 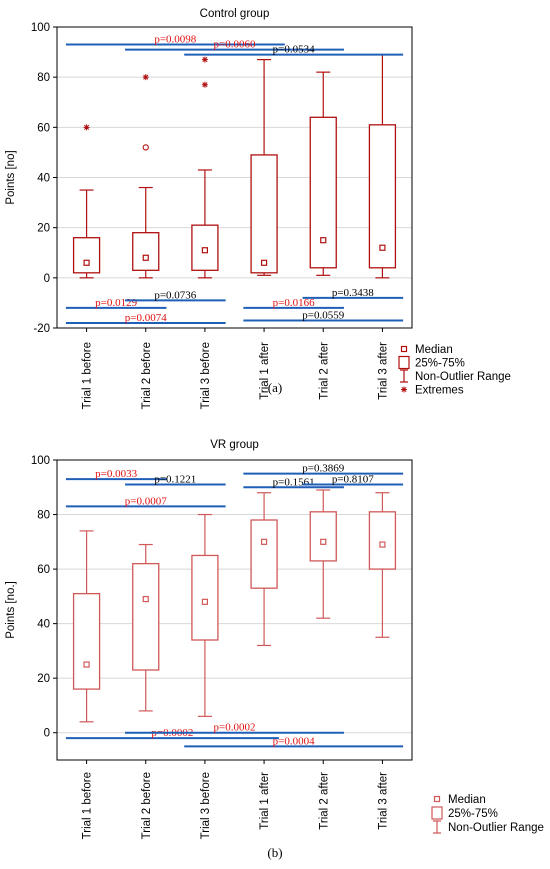 I want to click on p-value-label: p=0.0736, so click(x=175, y=295).